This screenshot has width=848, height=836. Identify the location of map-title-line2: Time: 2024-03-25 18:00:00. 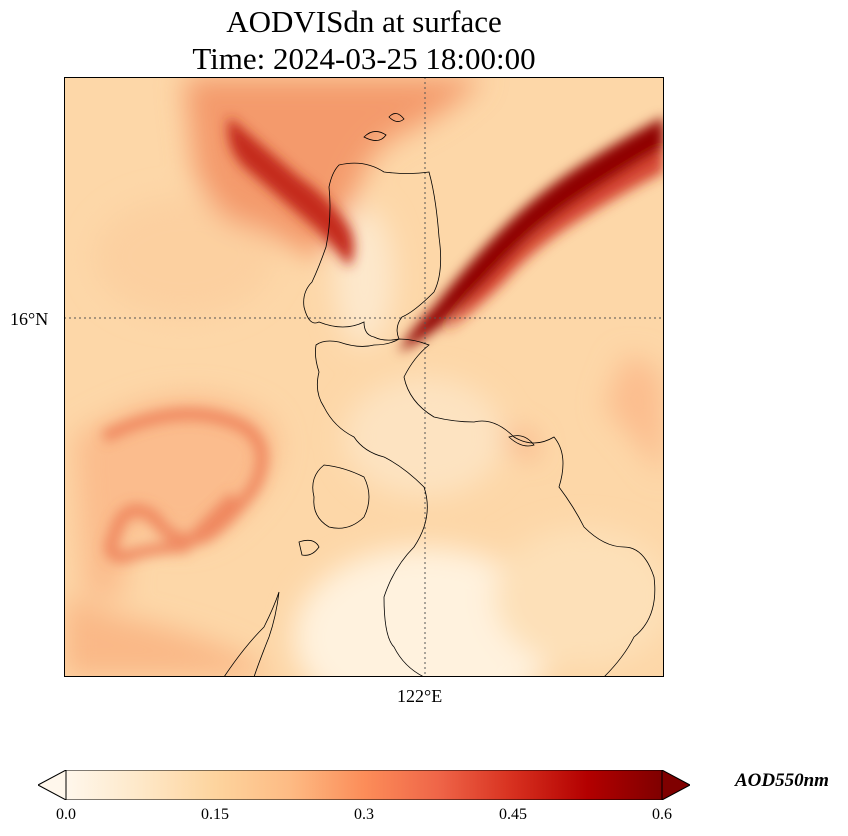
(364, 58).